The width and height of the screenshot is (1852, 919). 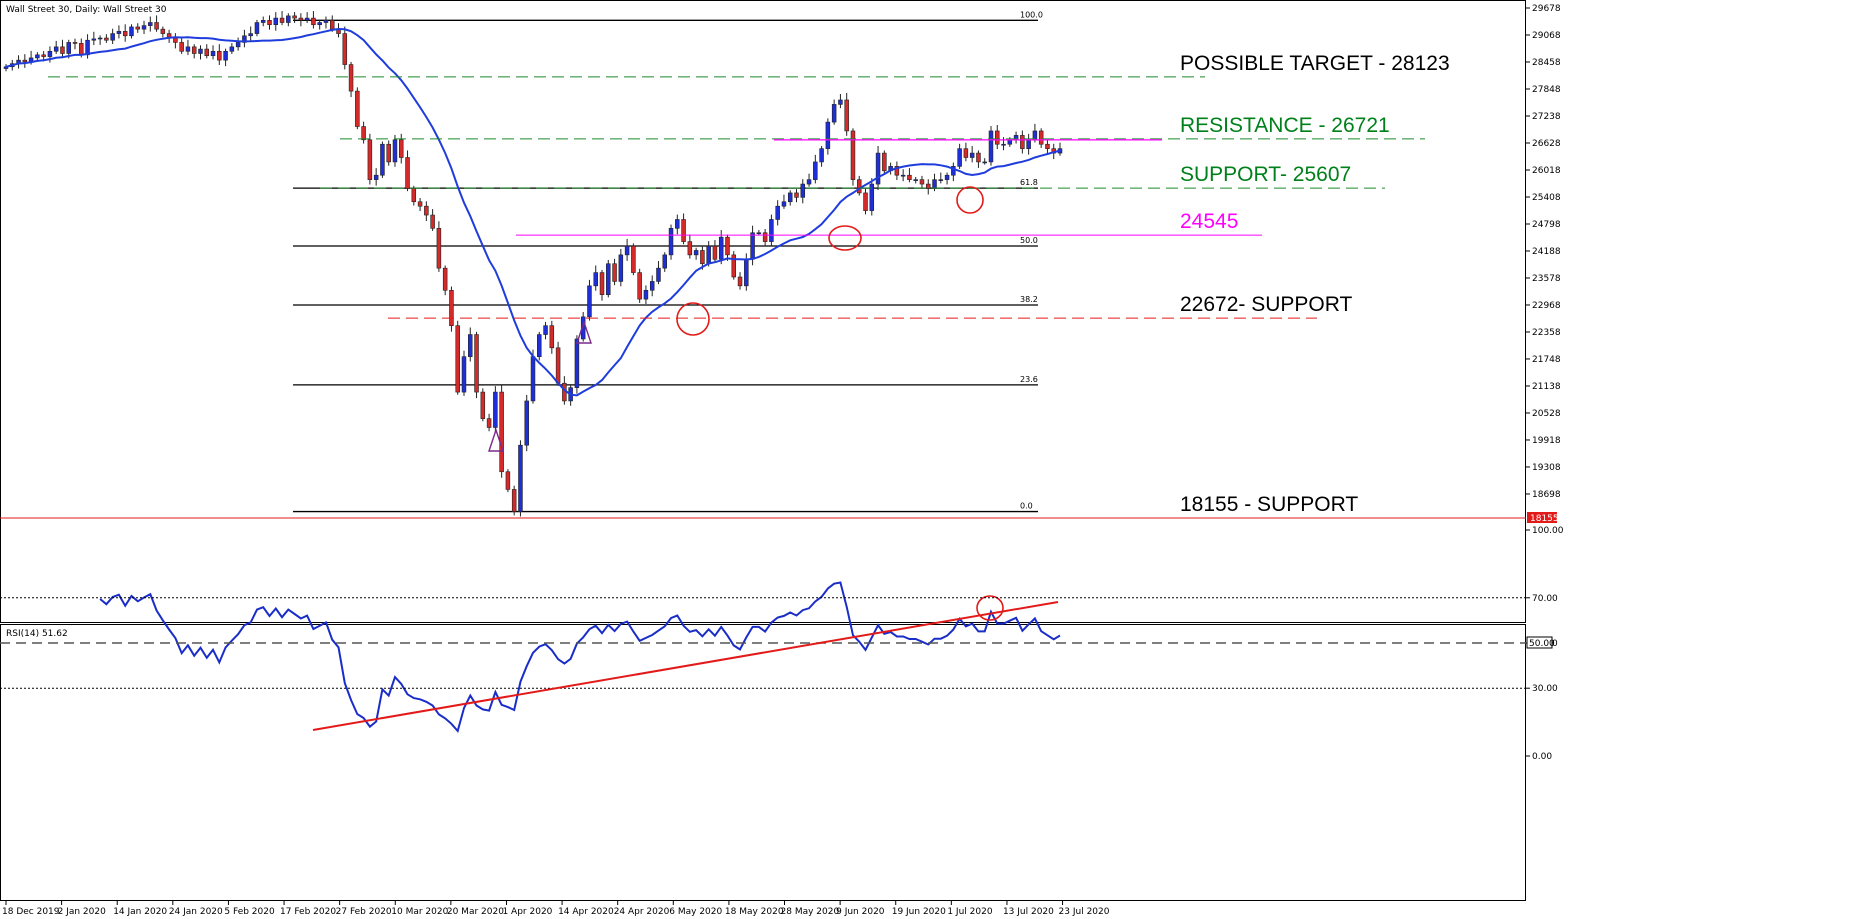 I want to click on price-tick-label: 26628, so click(x=1546, y=144).